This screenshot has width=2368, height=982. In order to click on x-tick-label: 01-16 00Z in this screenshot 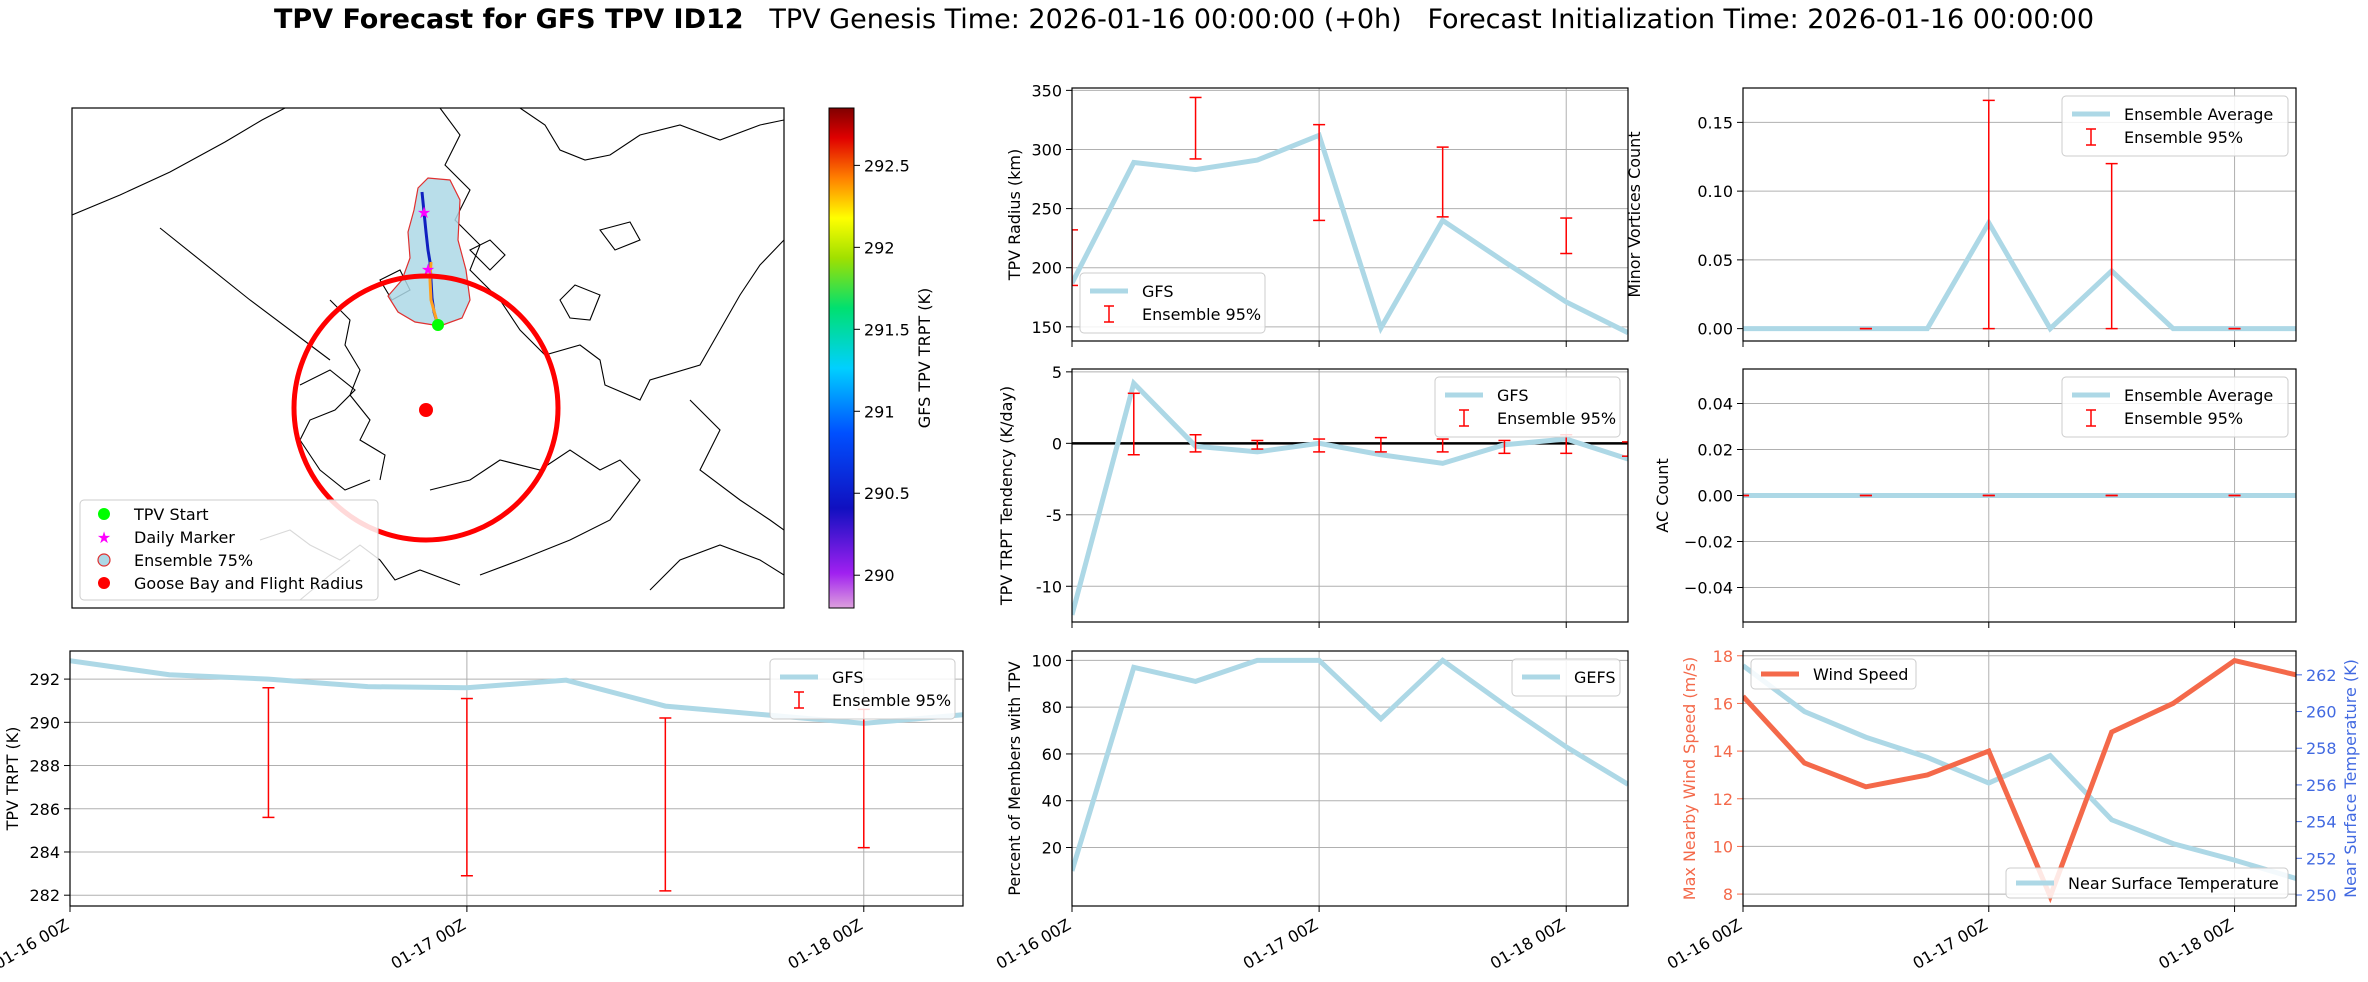, I will do `click(1704, 944)`.